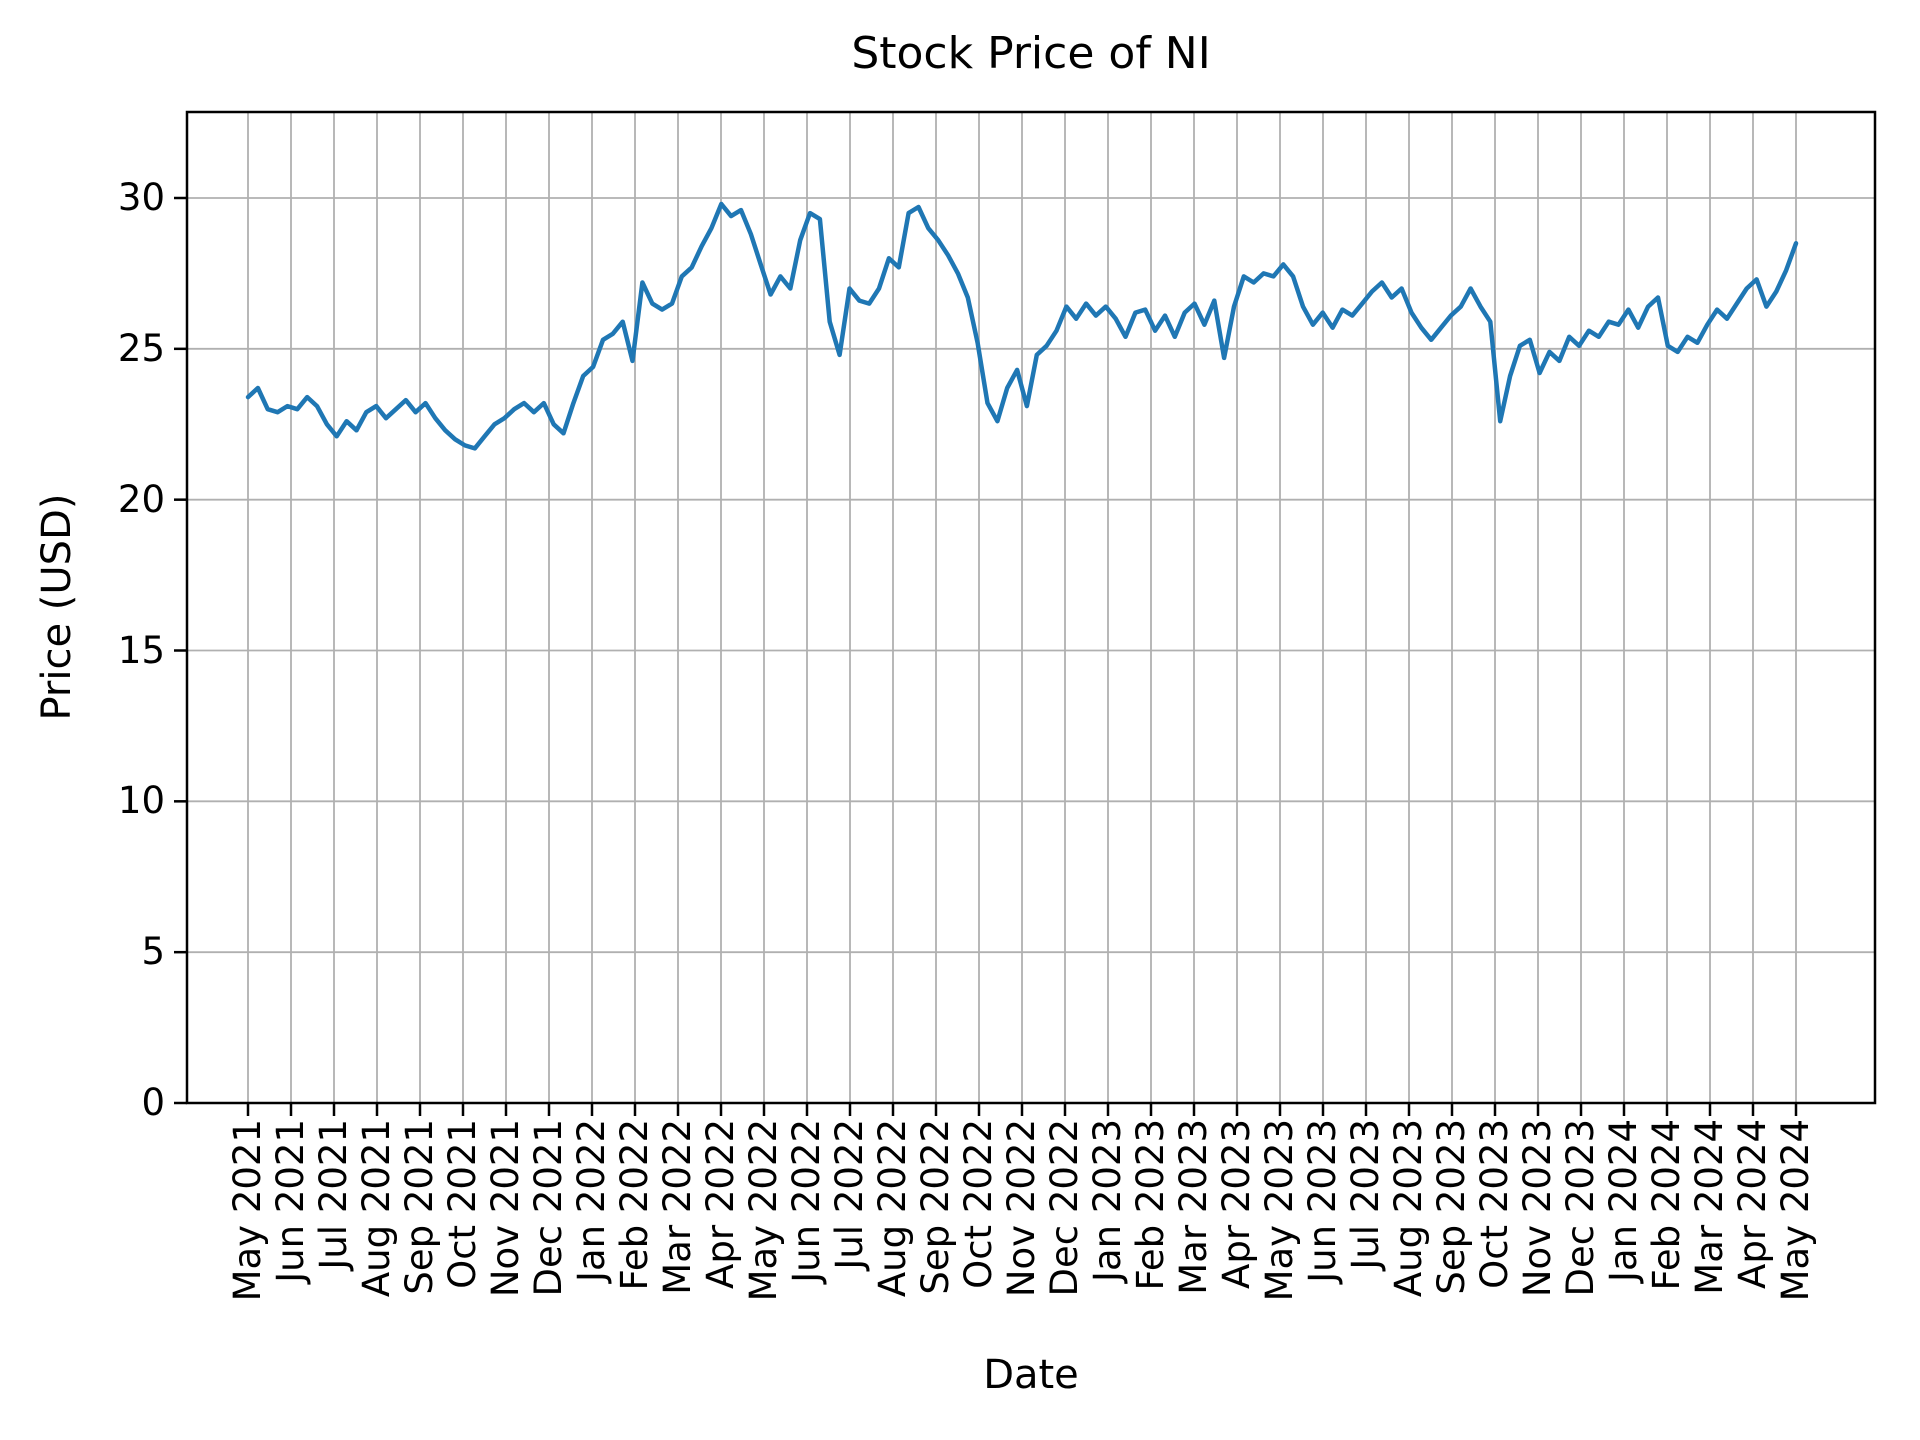 This screenshot has width=1920, height=1440. I want to click on x-tick-label: Jun 2022, so click(806, 1201).